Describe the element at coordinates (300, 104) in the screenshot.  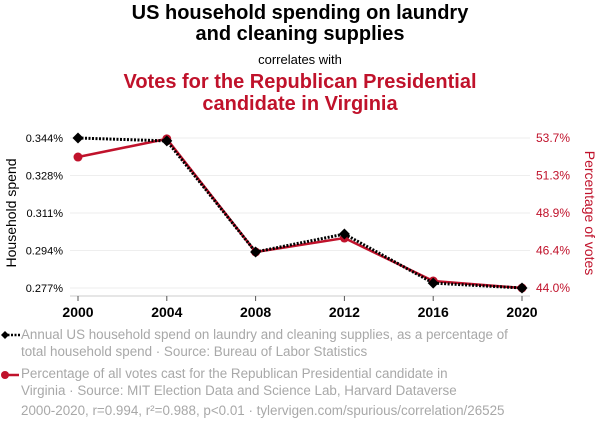
I see `title2-line-2: candidate in Virginia` at that location.